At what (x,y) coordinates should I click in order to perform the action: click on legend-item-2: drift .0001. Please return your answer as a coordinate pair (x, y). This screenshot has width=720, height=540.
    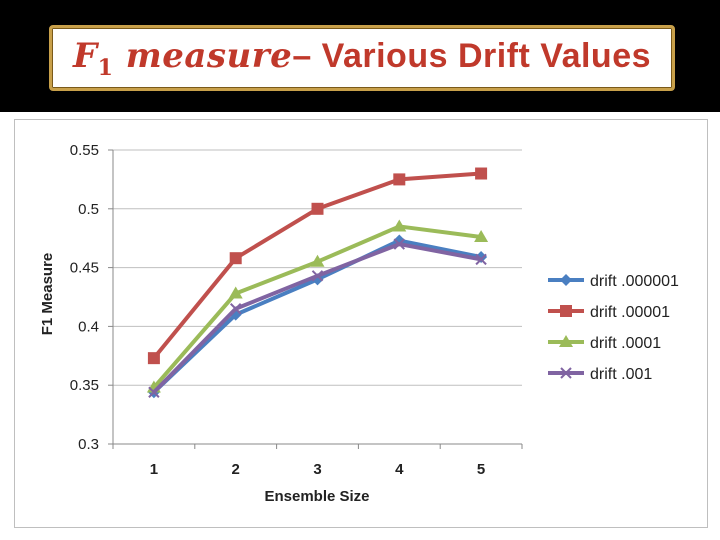
    Looking at the image, I should click on (604, 343).